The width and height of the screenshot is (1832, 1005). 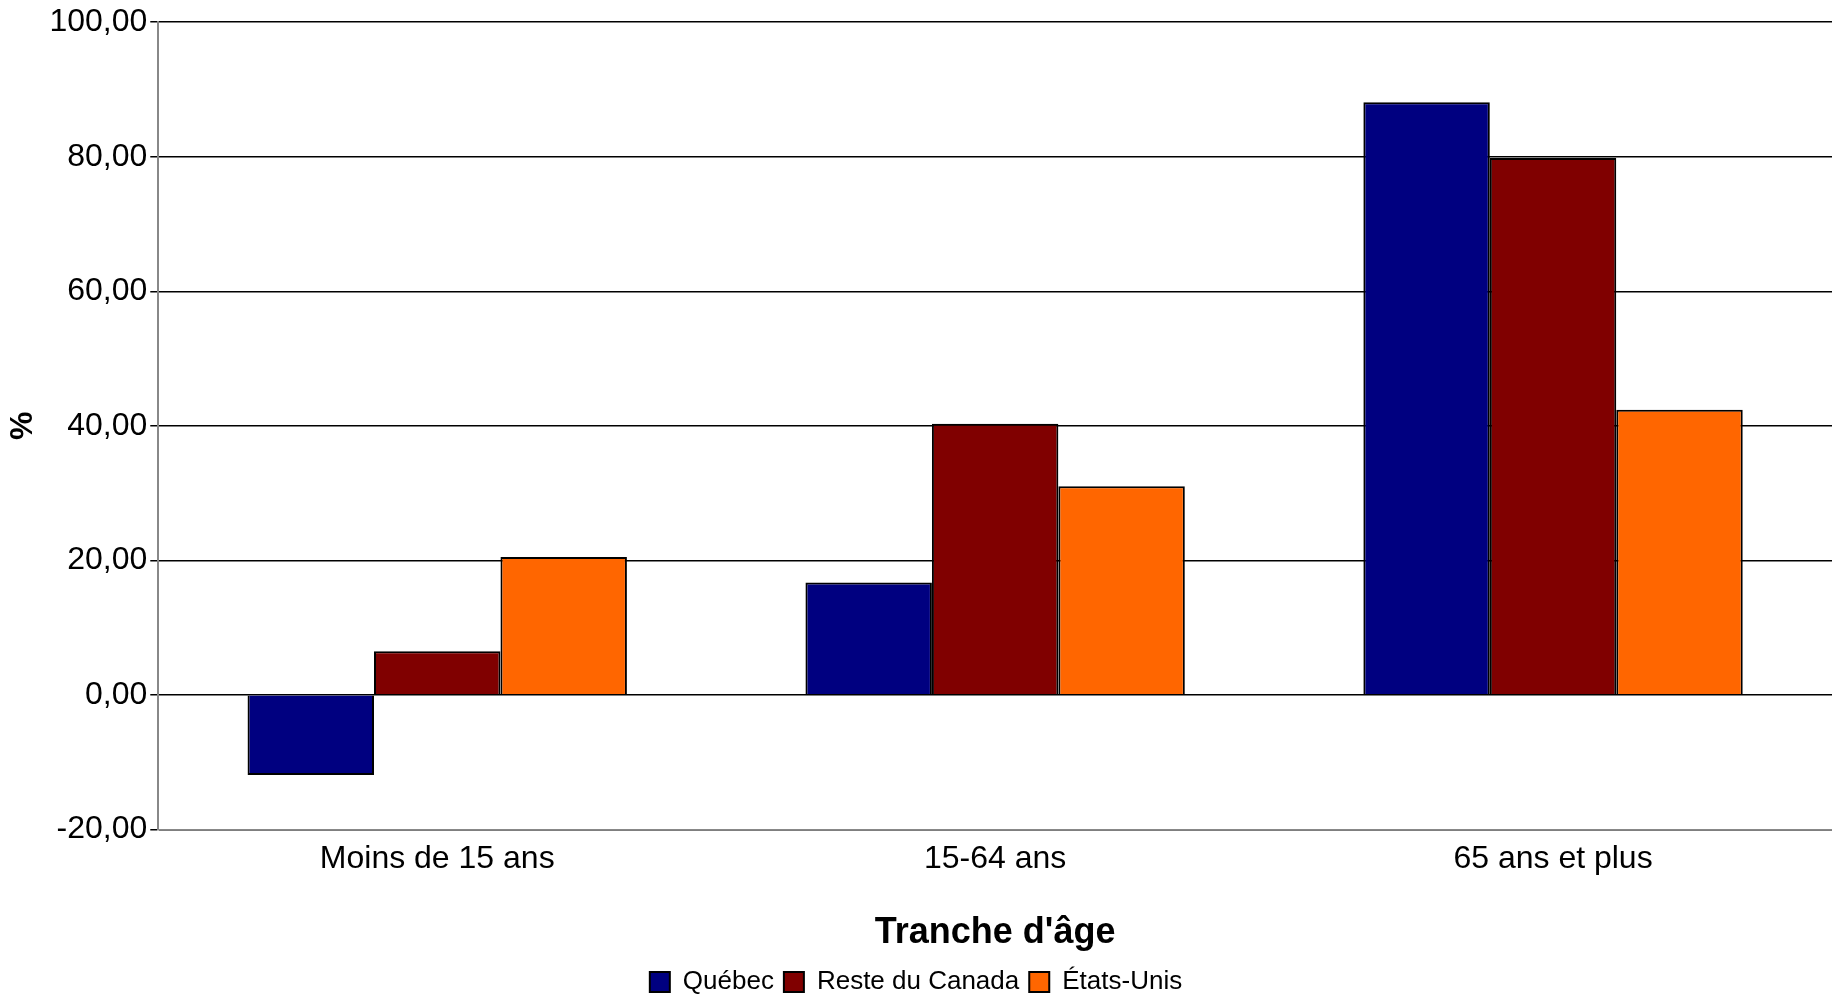 I want to click on y-tick-label: 0,00, so click(x=116, y=692).